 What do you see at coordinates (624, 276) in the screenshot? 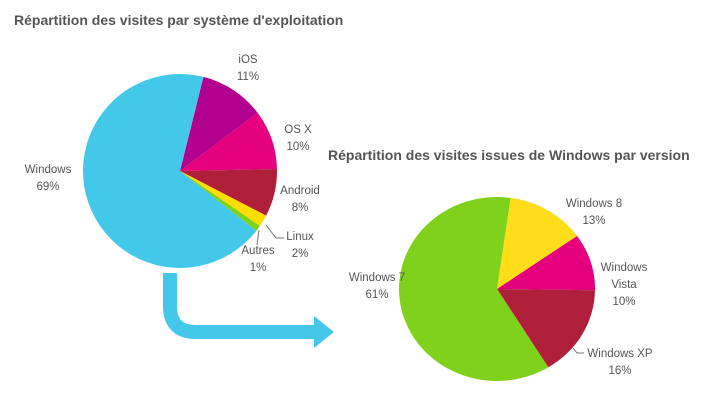
I see `label-windows-vista-name: Windows Vista` at bounding box center [624, 276].